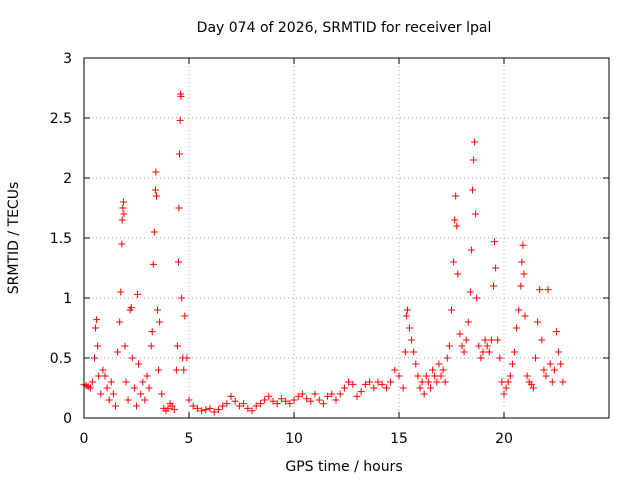 This screenshot has width=640, height=480. I want to click on y-tick-label: 2, so click(67, 179).